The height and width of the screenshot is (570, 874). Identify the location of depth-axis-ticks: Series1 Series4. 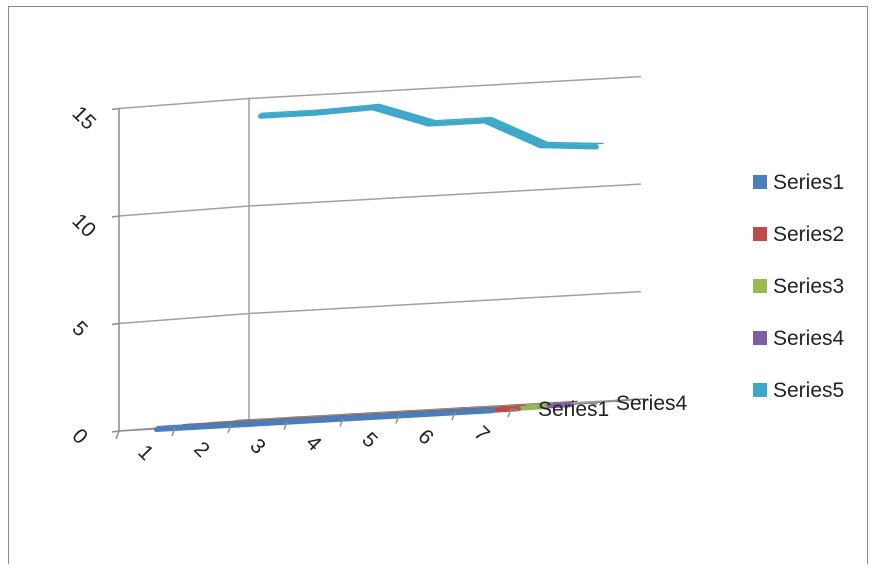
(599, 406).